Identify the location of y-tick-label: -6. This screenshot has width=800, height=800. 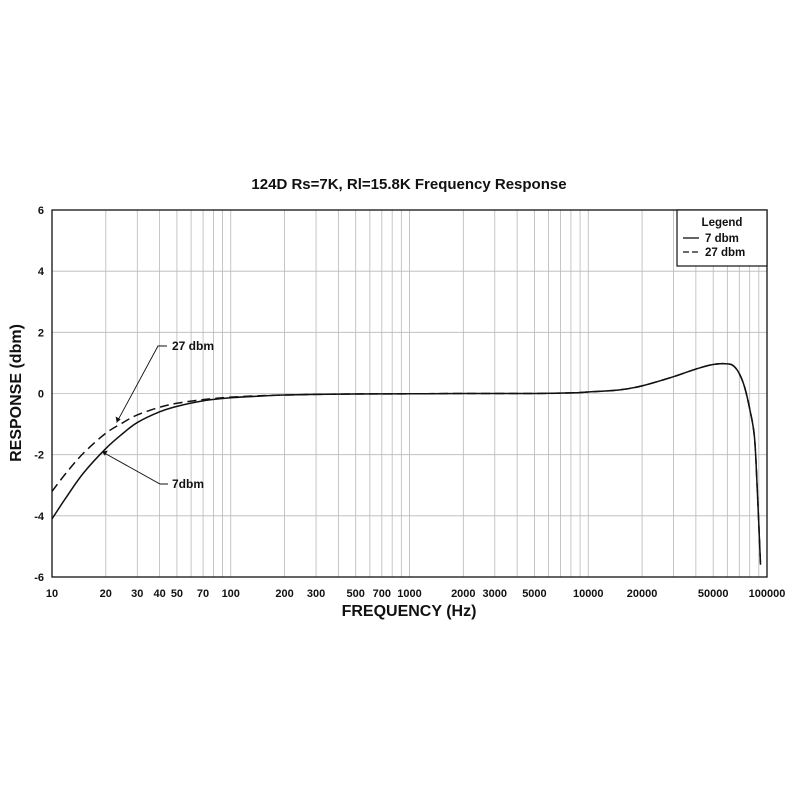
(39, 578).